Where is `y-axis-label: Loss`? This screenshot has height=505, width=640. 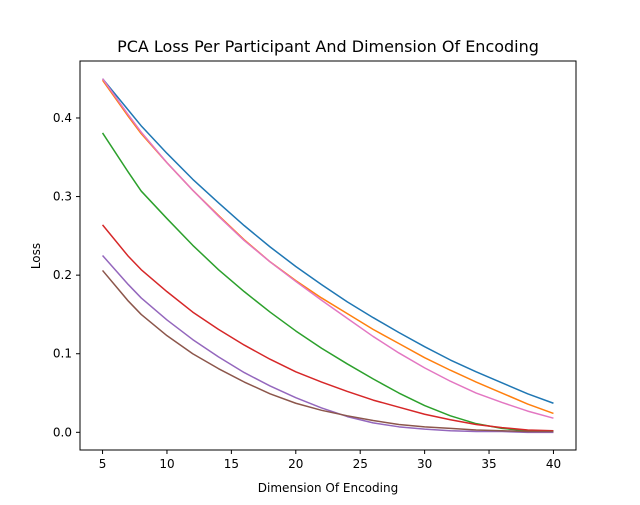
y-axis-label: Loss is located at coordinates (36, 256).